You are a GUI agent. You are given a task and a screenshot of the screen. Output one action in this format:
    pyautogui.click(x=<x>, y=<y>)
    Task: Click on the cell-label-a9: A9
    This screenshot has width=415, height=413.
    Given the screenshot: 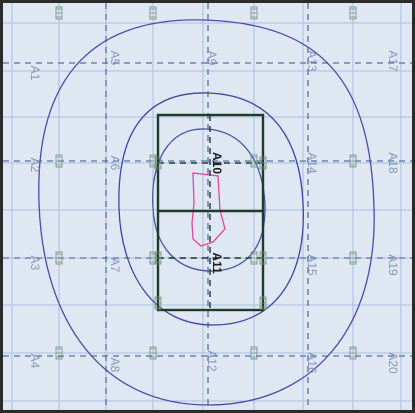 What is the action you would take?
    pyautogui.click(x=212, y=58)
    